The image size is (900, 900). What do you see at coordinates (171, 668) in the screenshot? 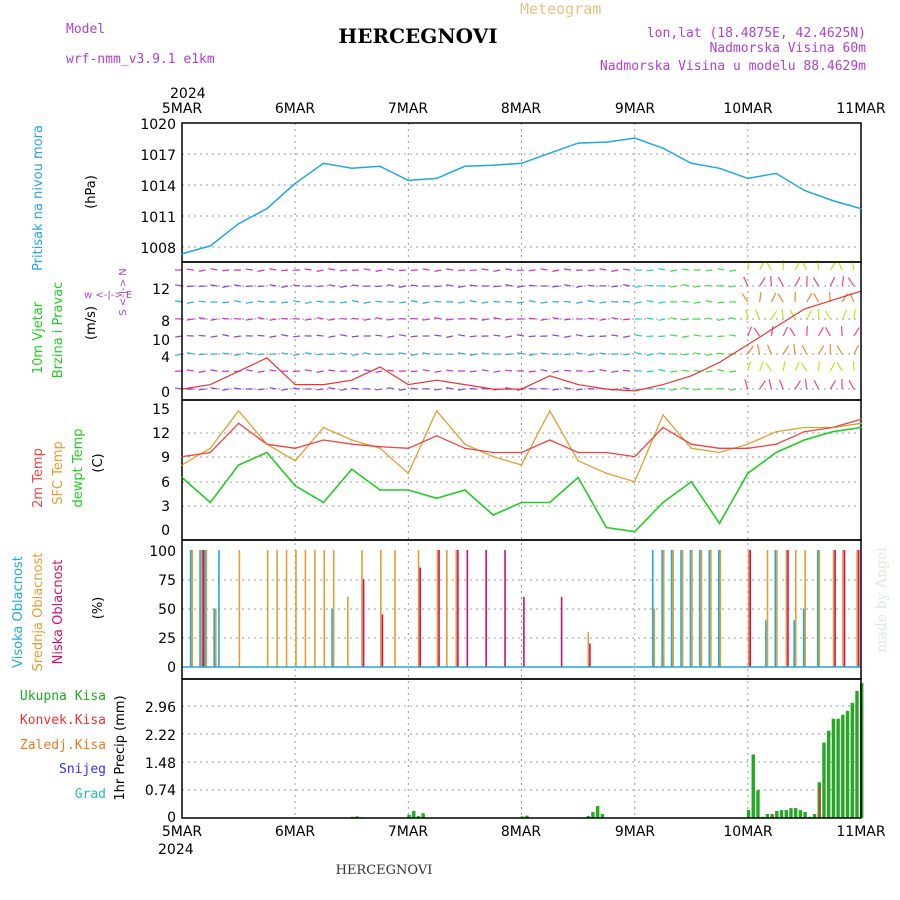
I see `cloud-tick-4: 0` at bounding box center [171, 668].